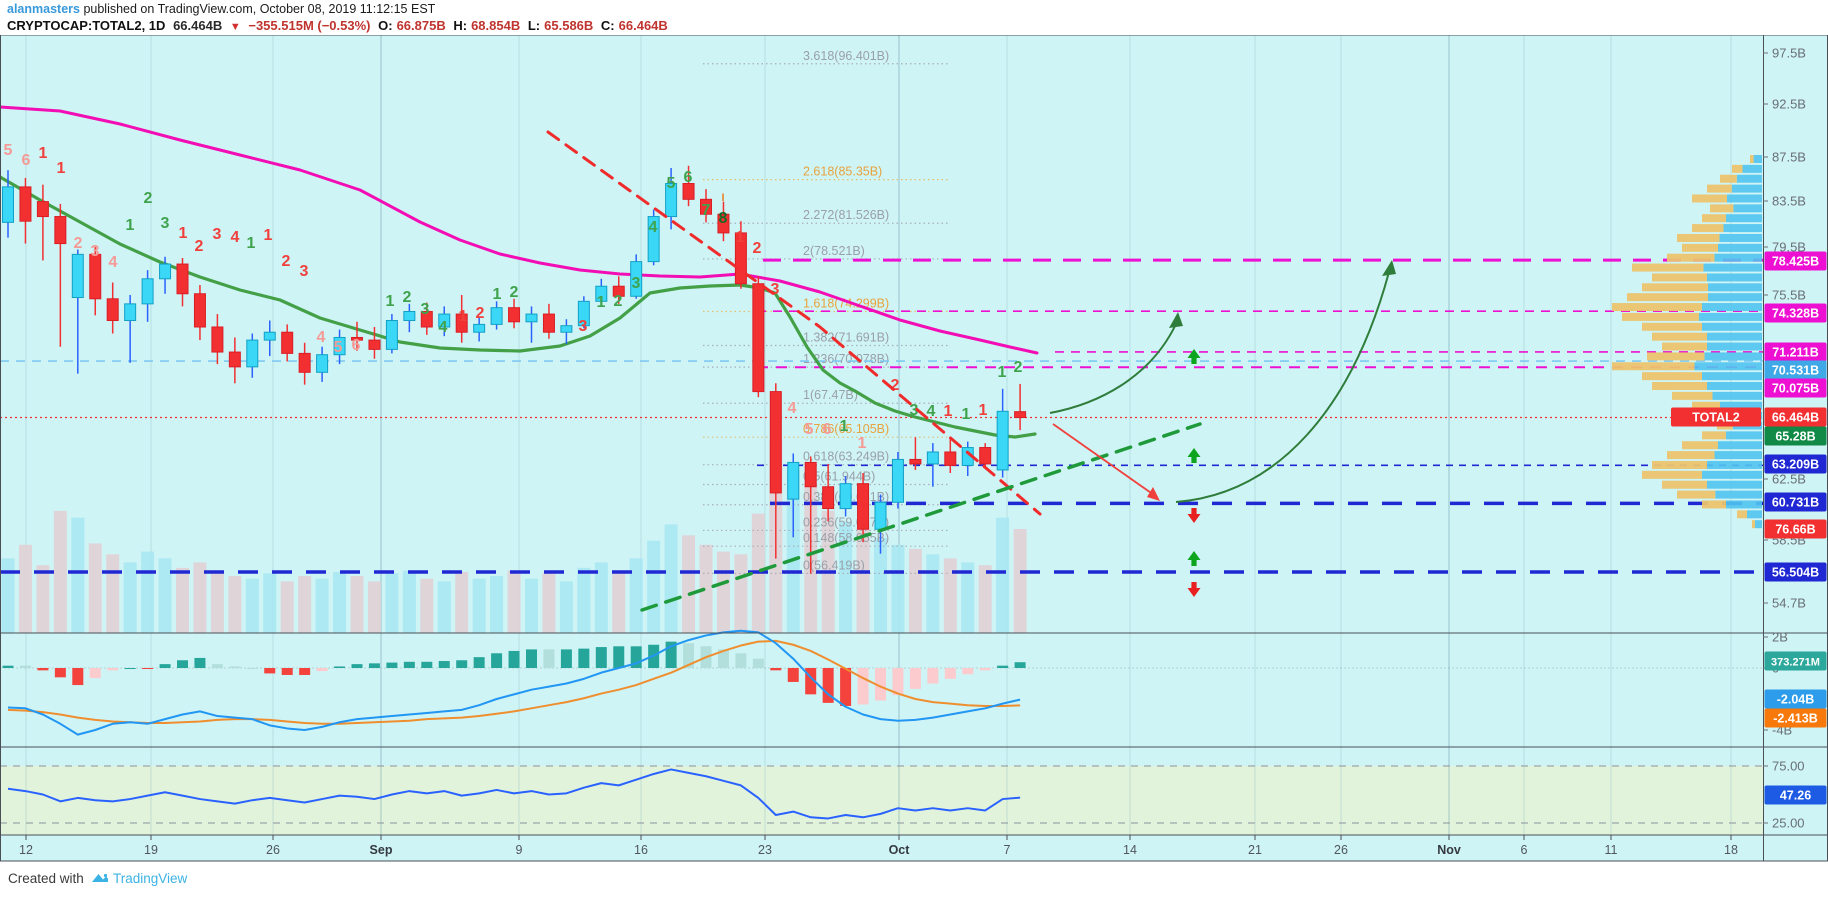  What do you see at coordinates (1795, 573) in the screenshot?
I see `price-badge-label: 56.504B` at bounding box center [1795, 573].